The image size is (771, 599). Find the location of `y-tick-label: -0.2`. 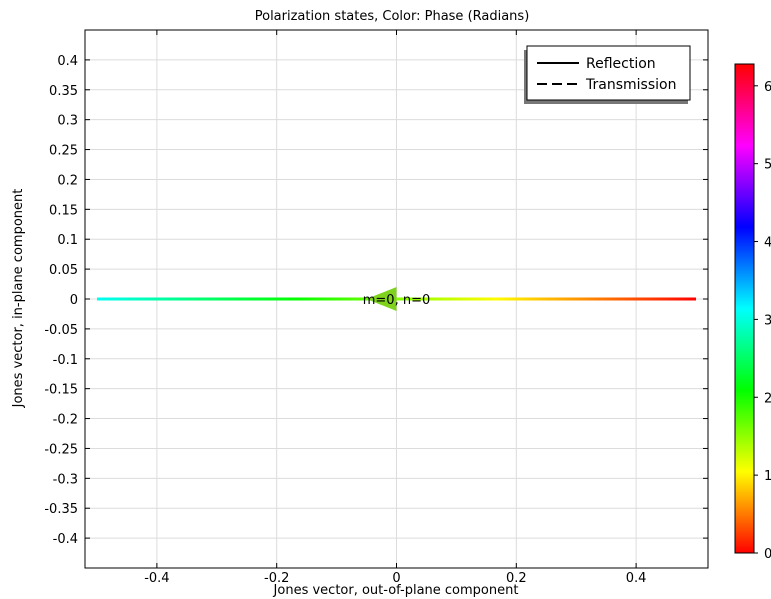

y-tick-label: -0.2 is located at coordinates (65, 420).